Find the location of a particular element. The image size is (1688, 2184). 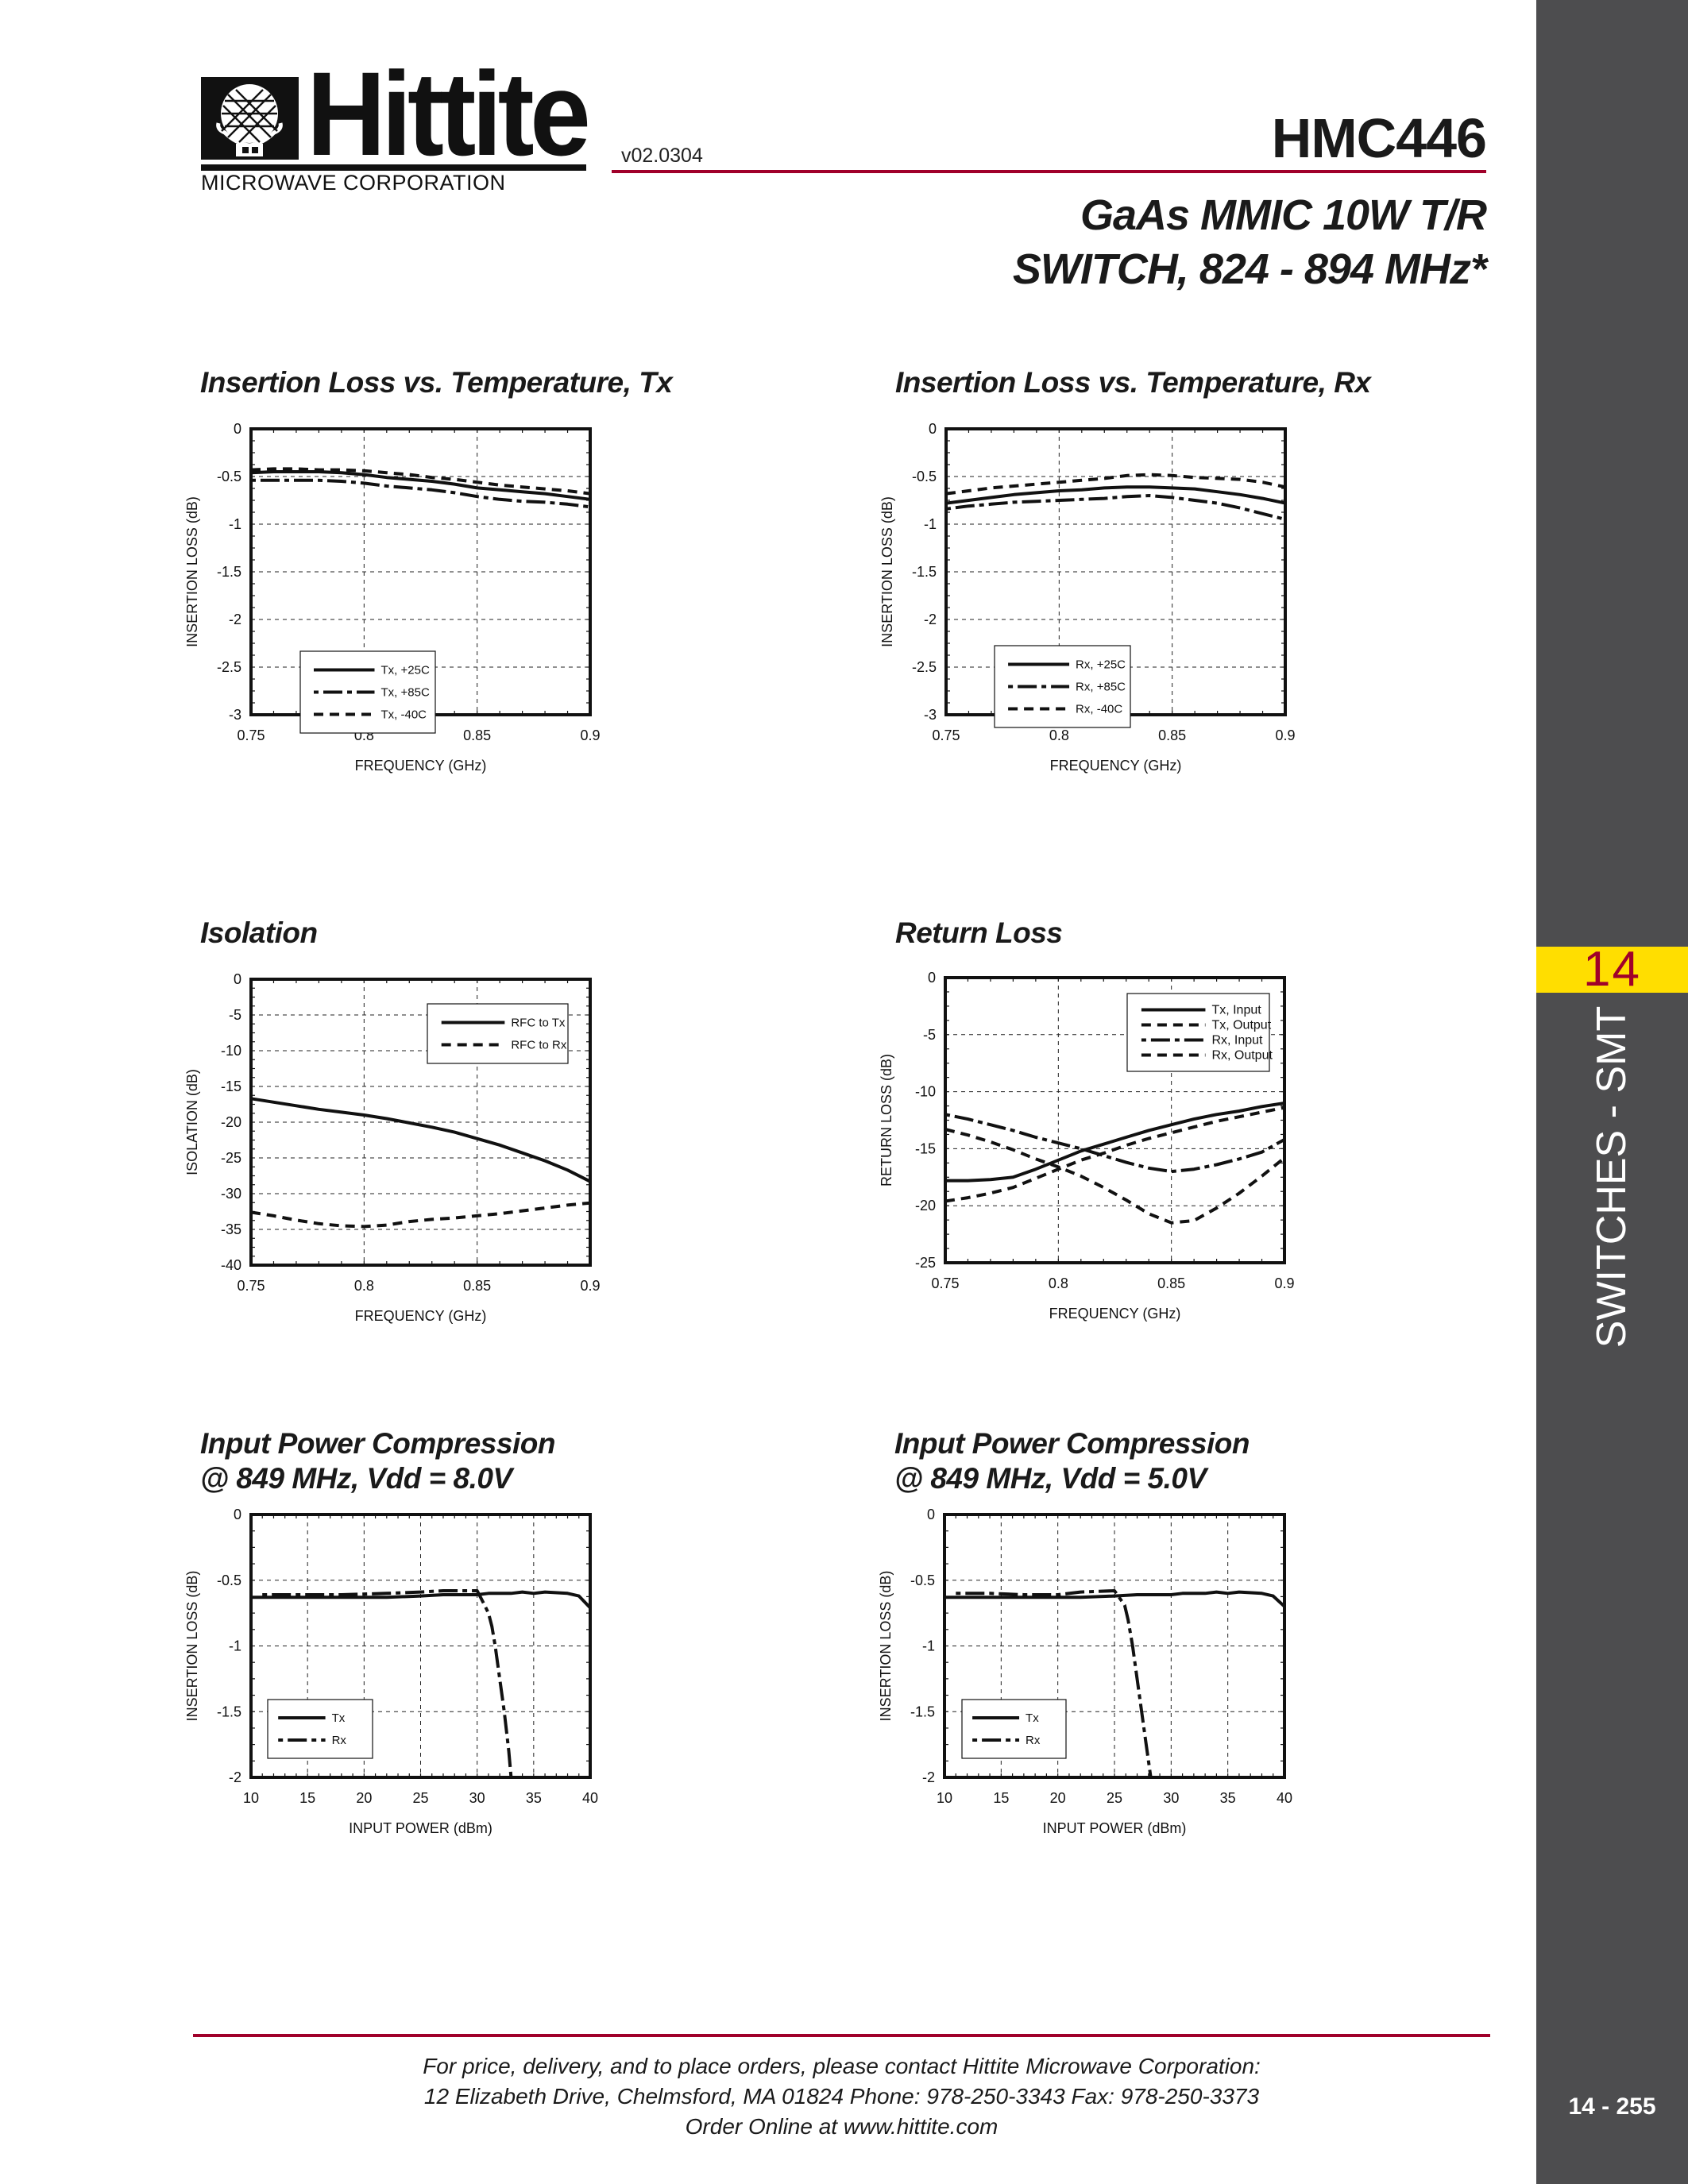

svg-text: -2.5 is located at coordinates (924, 667).